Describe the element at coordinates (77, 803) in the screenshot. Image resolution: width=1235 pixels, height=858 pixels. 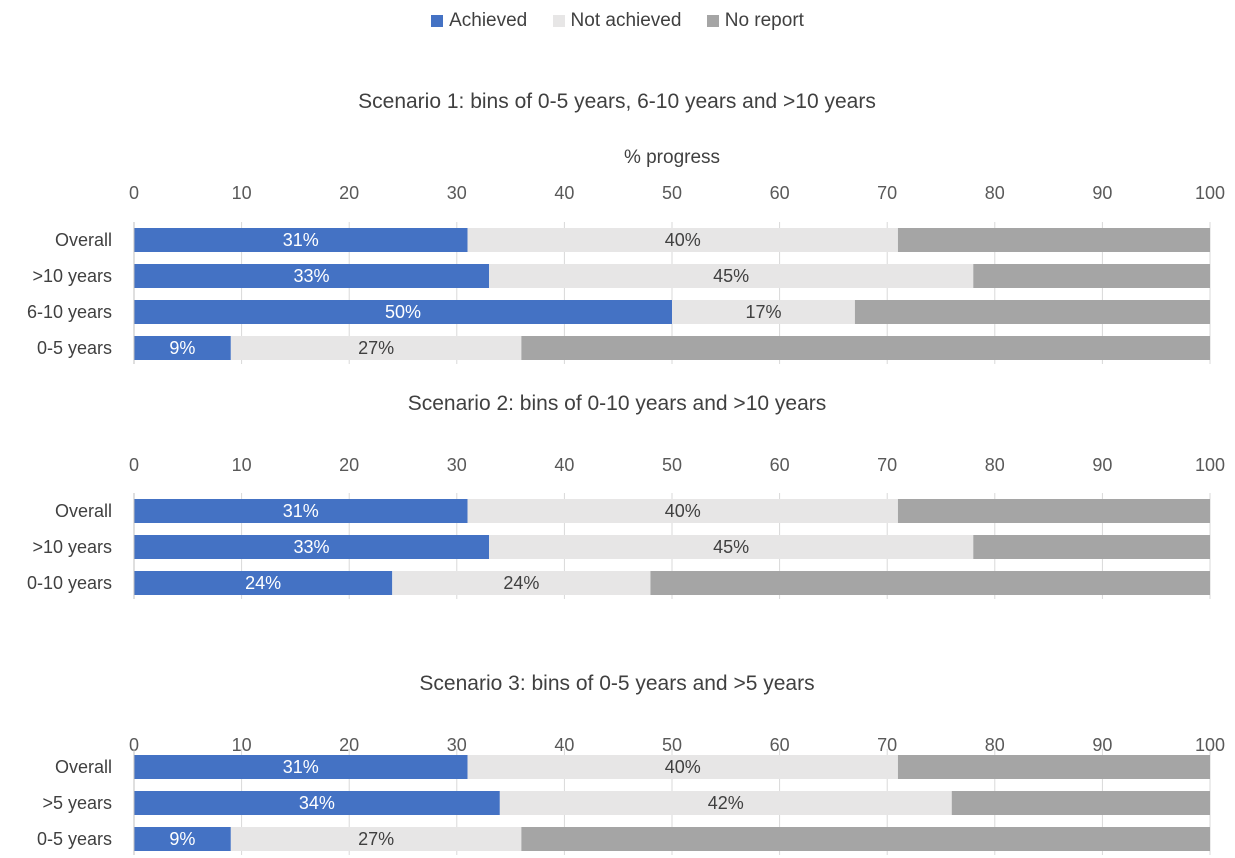
I see `y-category-label: >5 years` at that location.